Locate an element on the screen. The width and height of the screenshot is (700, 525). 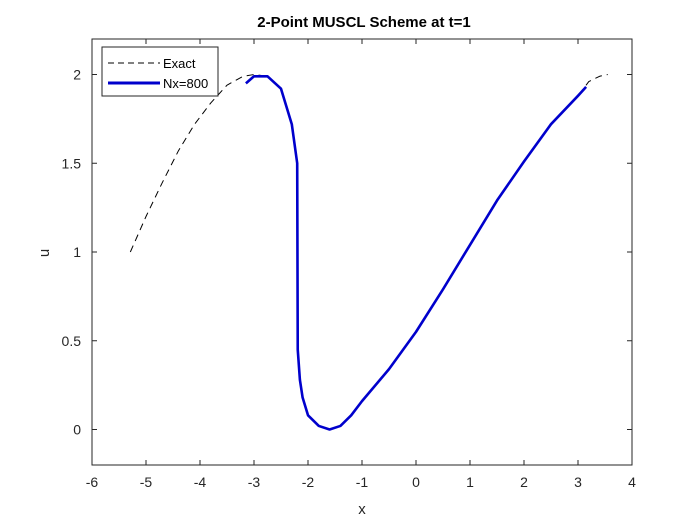
legend-box is located at coordinates (160, 71).